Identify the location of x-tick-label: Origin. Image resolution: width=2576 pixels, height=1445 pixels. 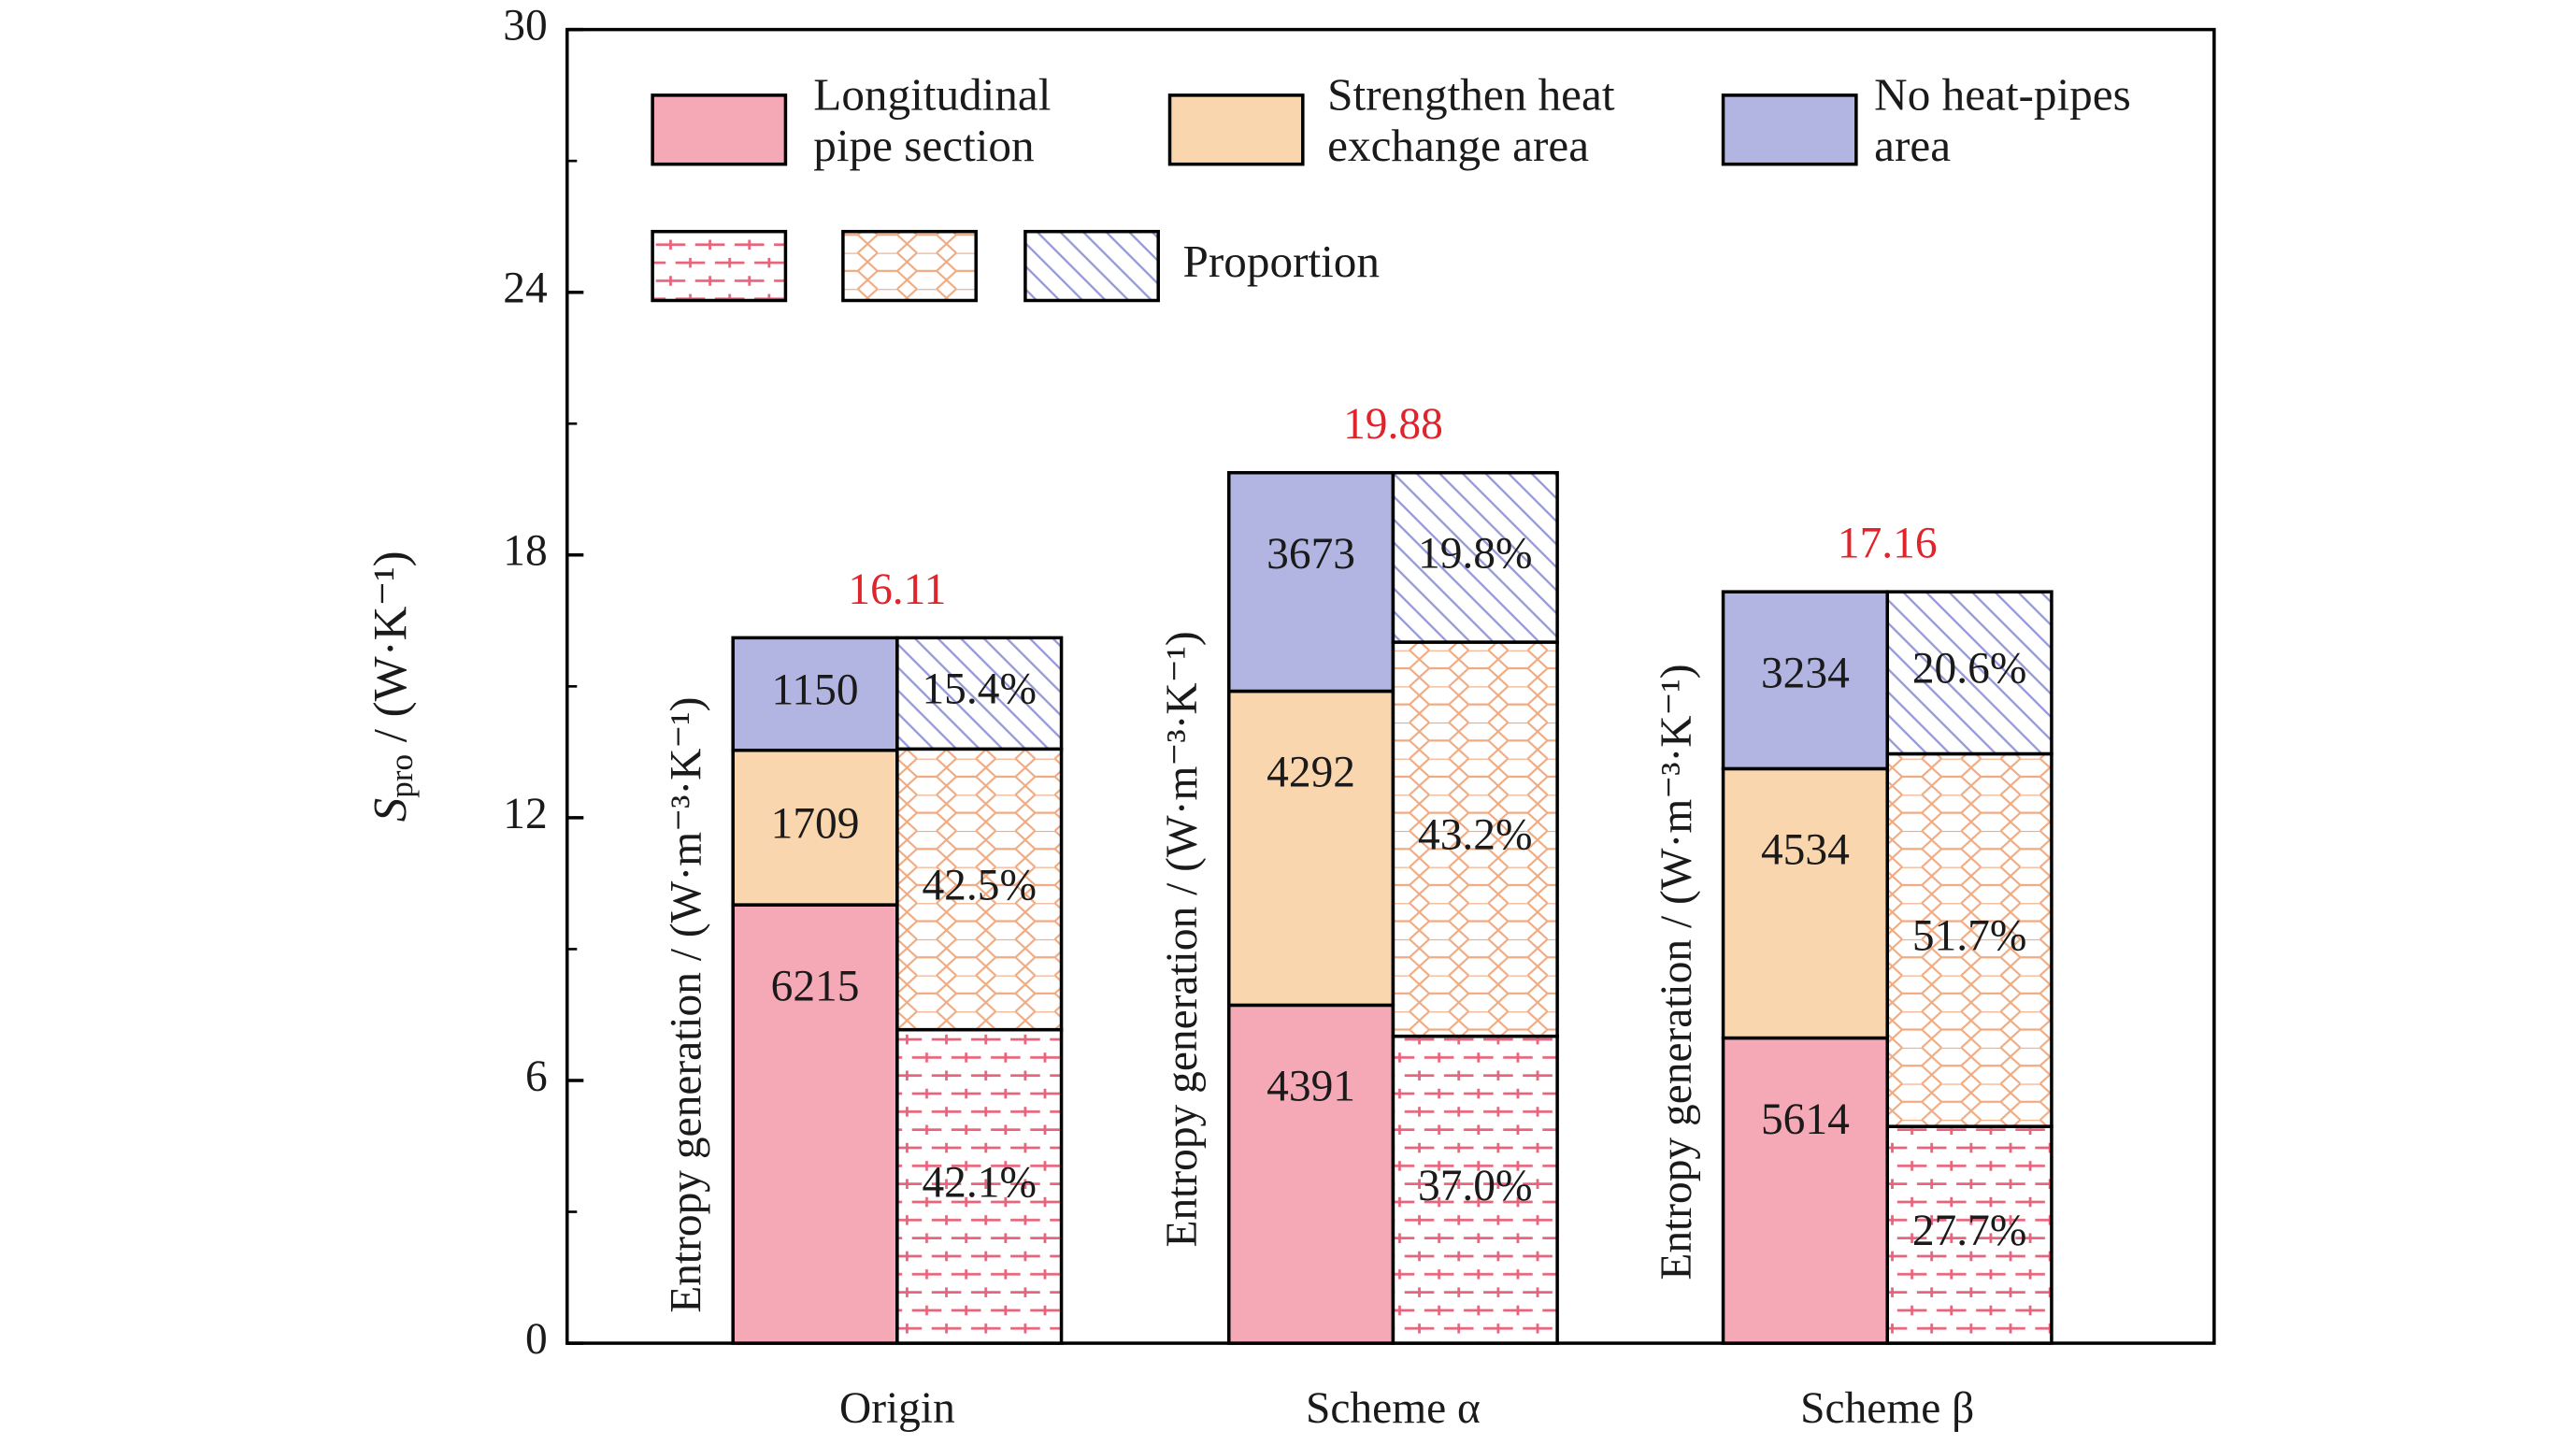
(897, 1408).